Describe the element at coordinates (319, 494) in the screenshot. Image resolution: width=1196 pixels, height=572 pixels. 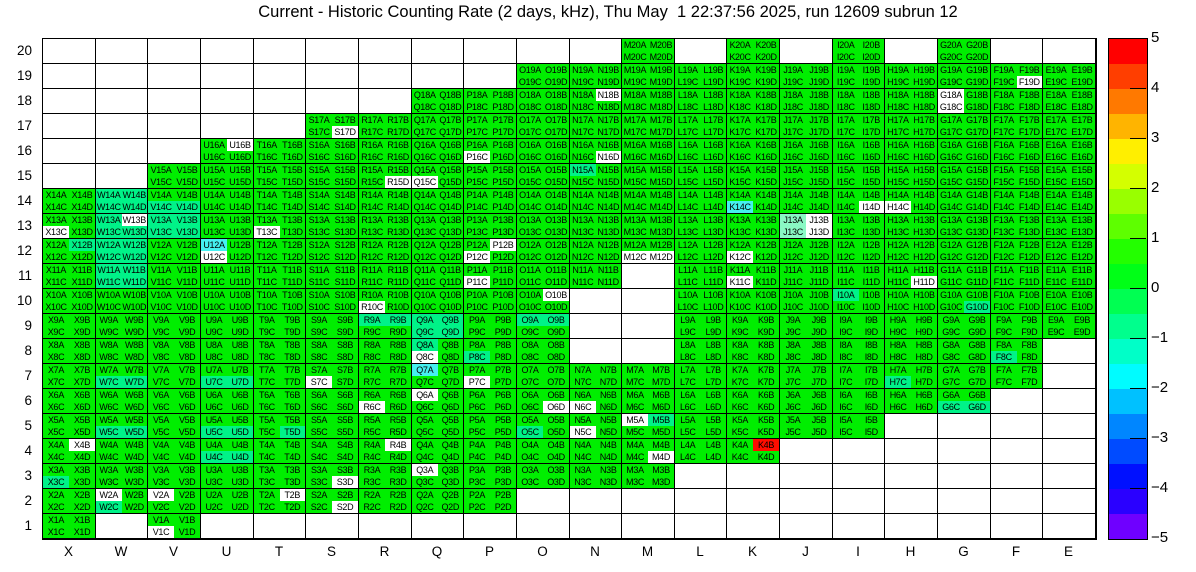
I see `quadrant-label: S2A` at that location.